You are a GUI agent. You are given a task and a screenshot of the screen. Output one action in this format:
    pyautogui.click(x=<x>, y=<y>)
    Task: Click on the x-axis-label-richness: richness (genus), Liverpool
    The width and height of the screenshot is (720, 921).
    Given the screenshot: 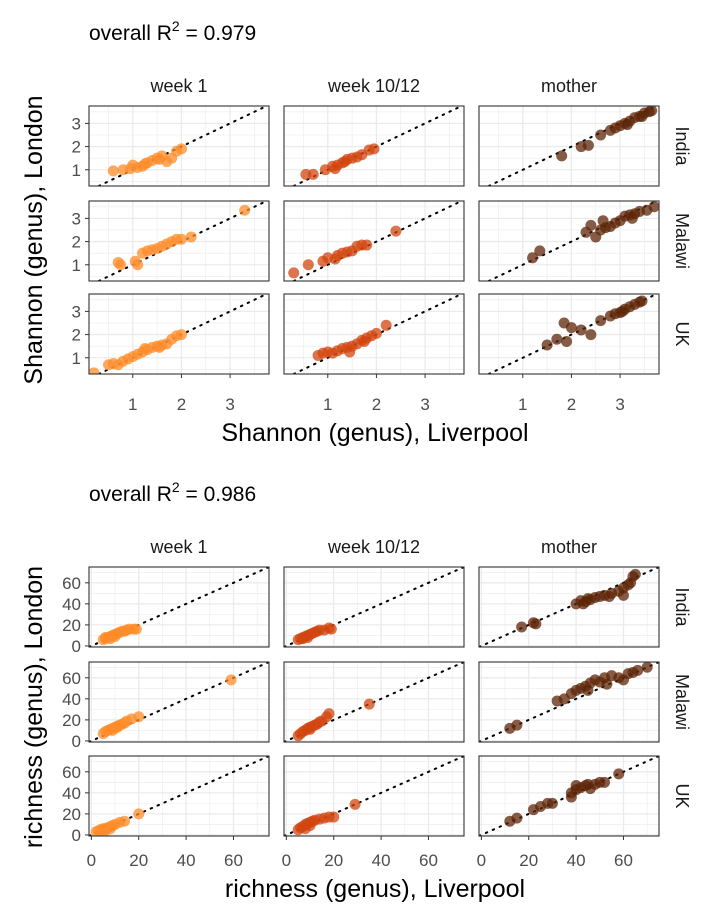 What is the action you would take?
    pyautogui.click(x=375, y=889)
    